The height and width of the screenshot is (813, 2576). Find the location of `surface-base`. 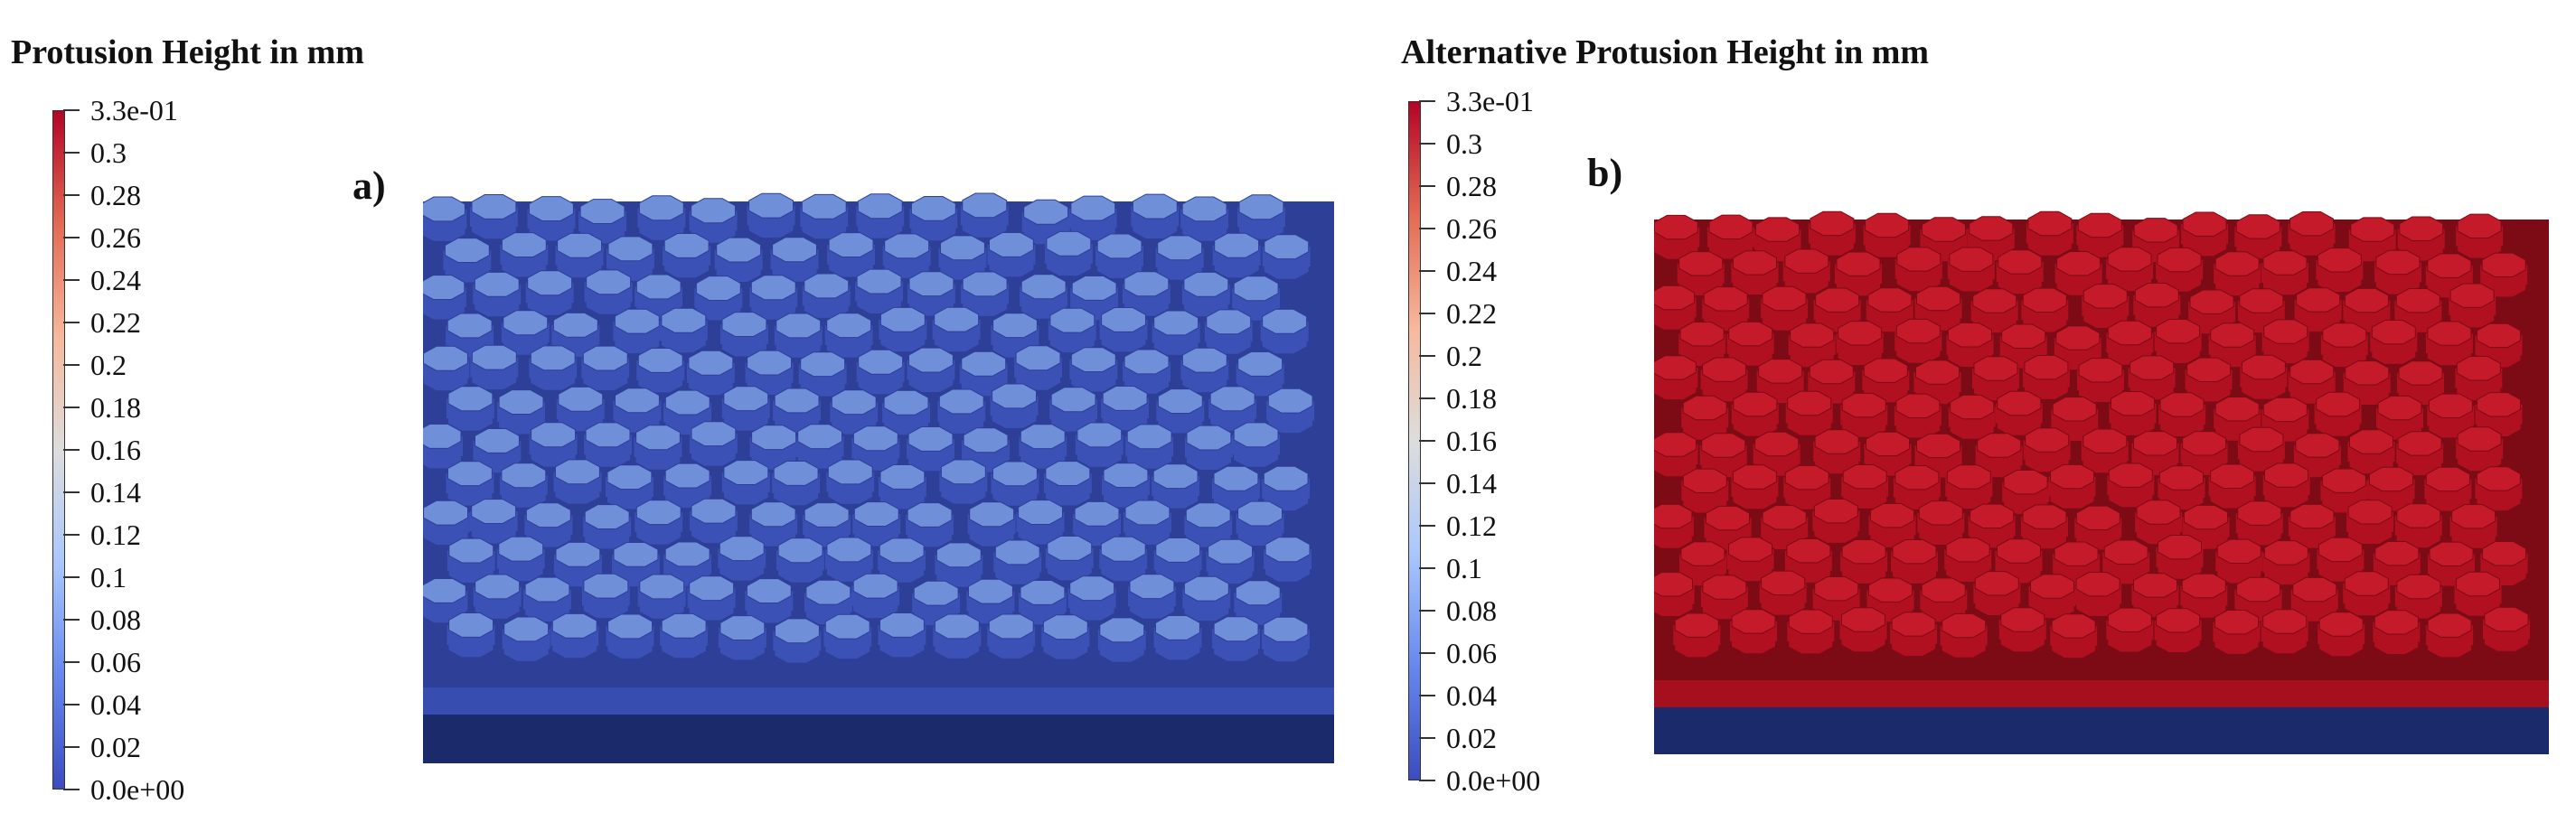

surface-base is located at coordinates (878, 739).